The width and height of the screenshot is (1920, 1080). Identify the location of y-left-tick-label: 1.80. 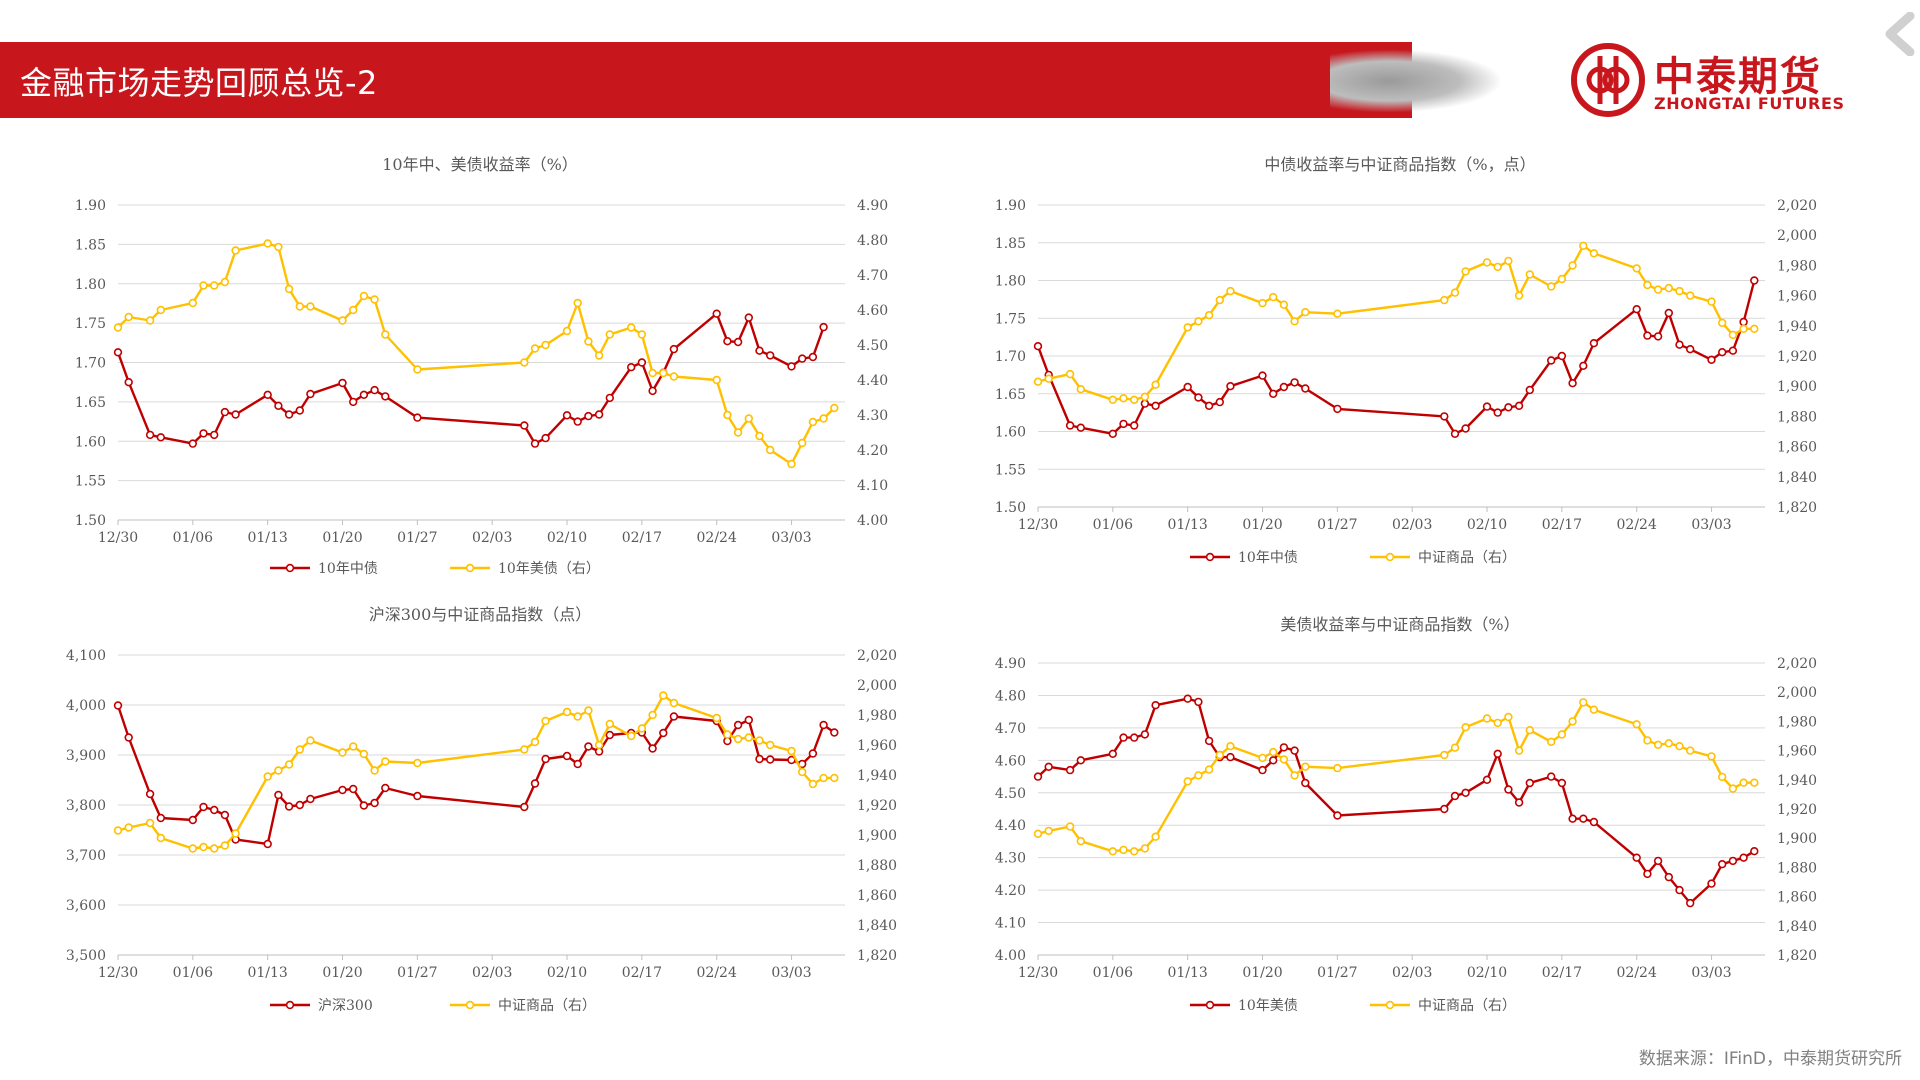
(1010, 282).